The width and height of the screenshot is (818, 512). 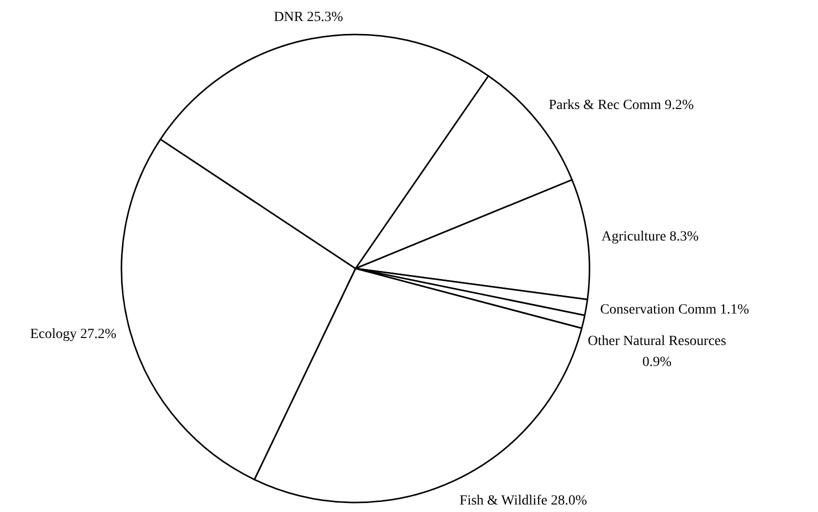 I want to click on slice-label: Other Natural Resources, so click(x=657, y=341).